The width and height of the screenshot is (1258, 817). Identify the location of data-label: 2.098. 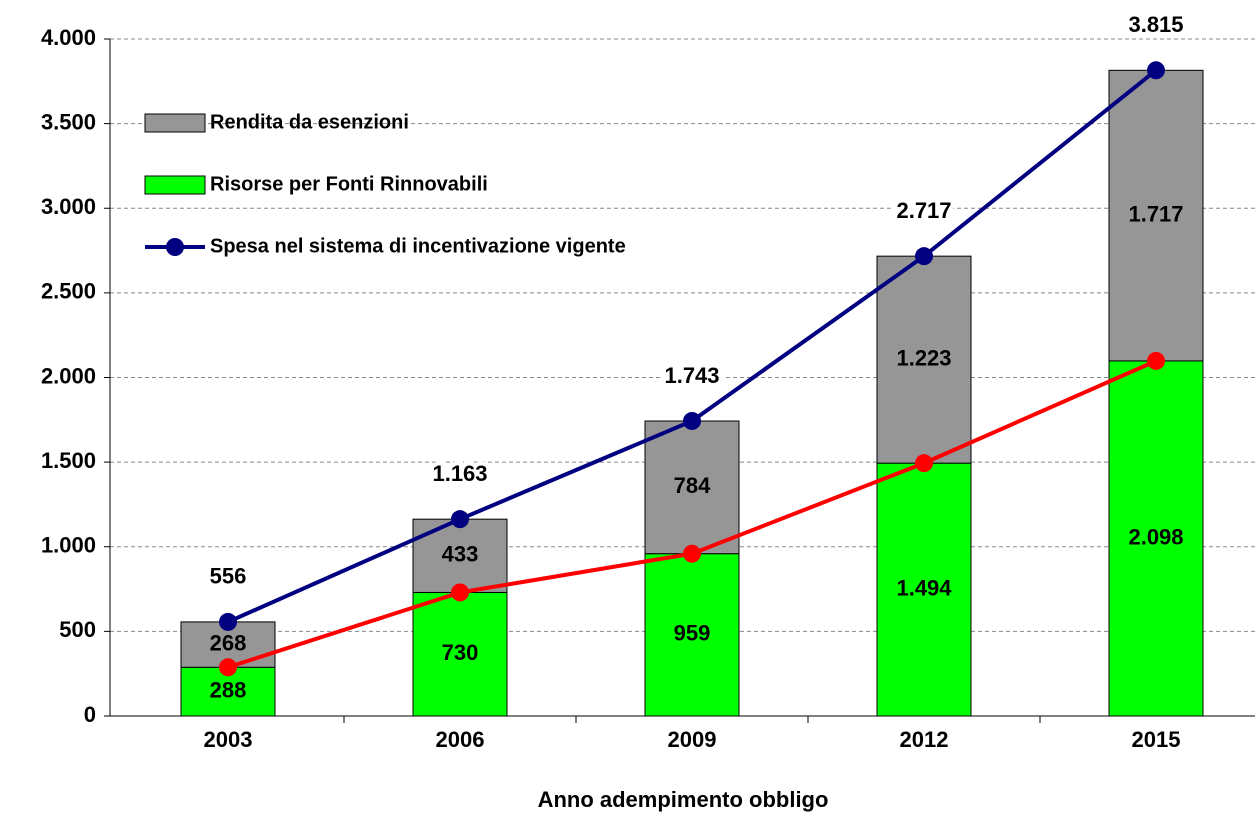
(1155, 536).